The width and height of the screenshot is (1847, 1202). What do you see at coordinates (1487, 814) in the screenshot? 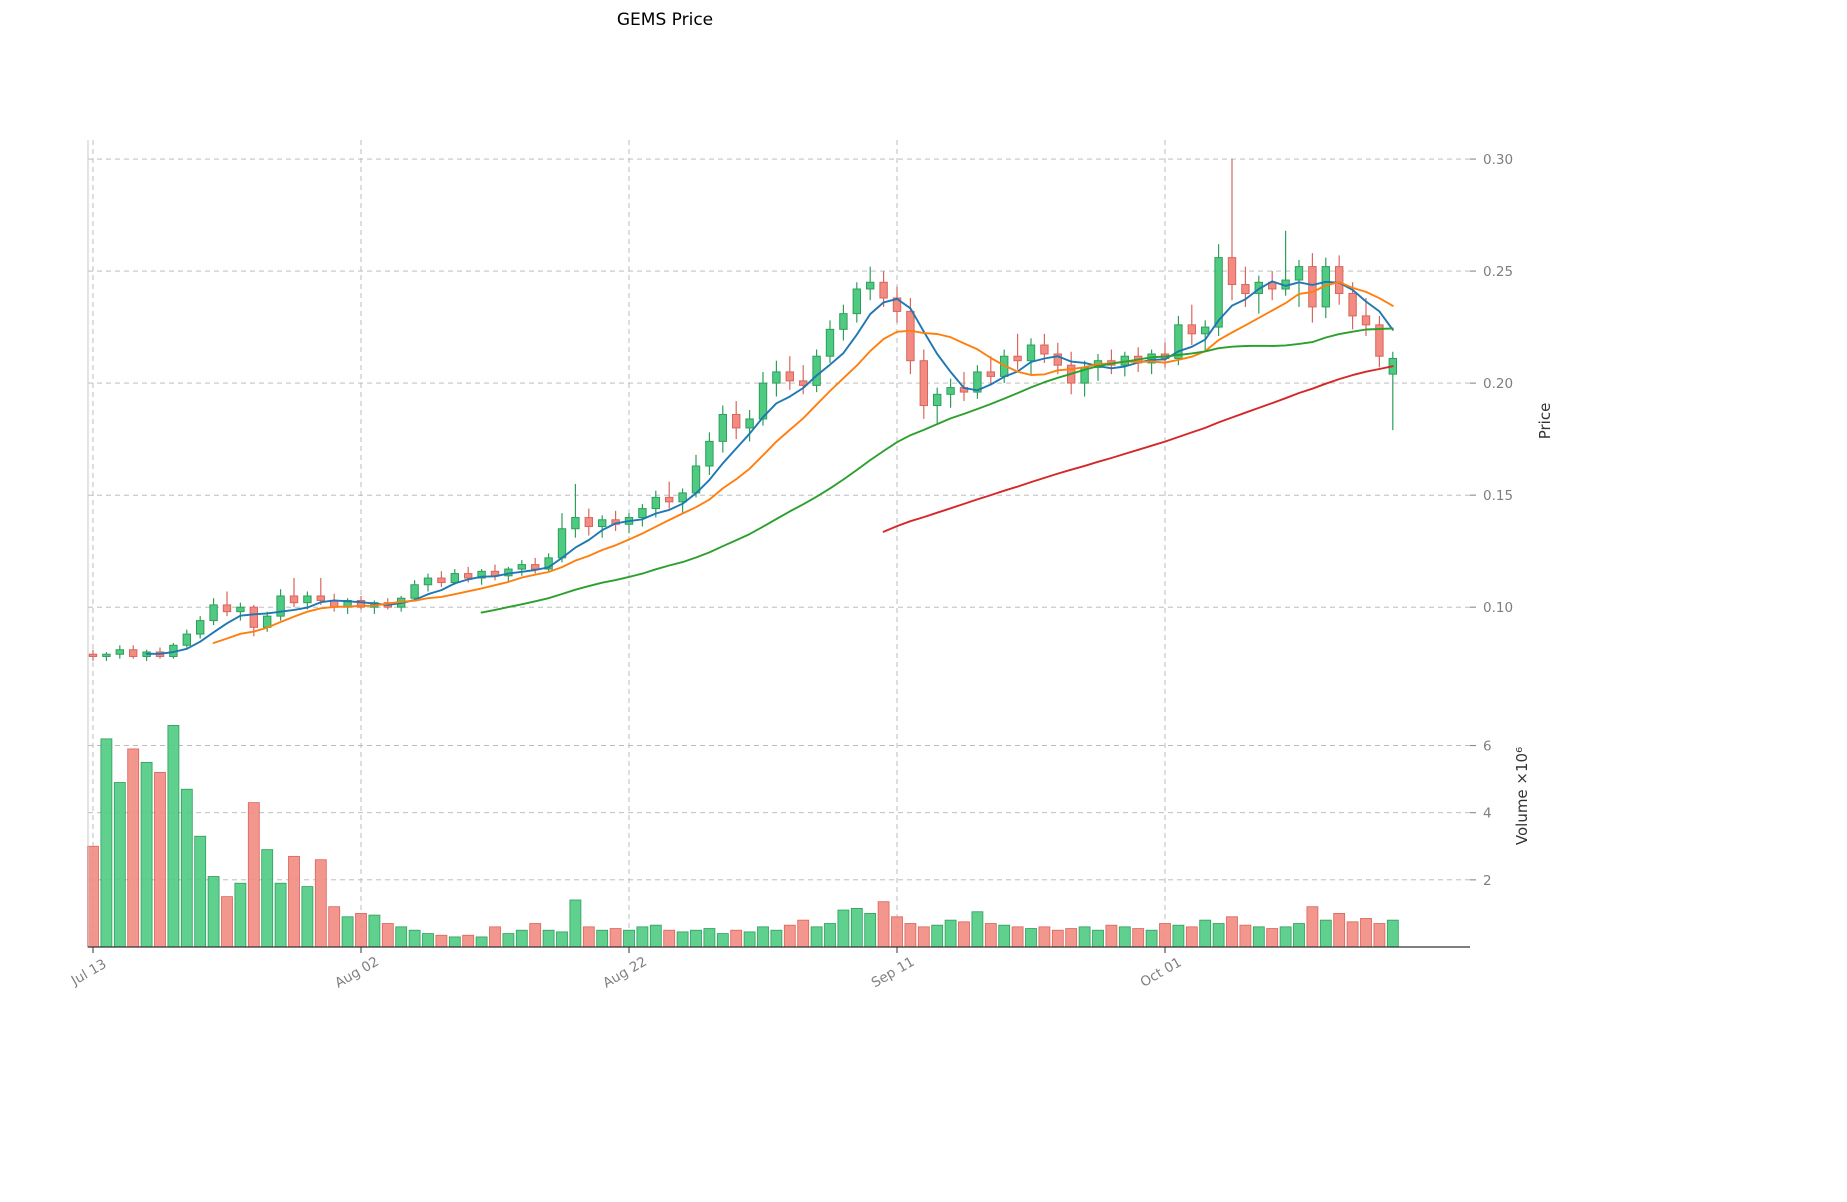
I see `volume-tick-label: 4` at bounding box center [1487, 814].